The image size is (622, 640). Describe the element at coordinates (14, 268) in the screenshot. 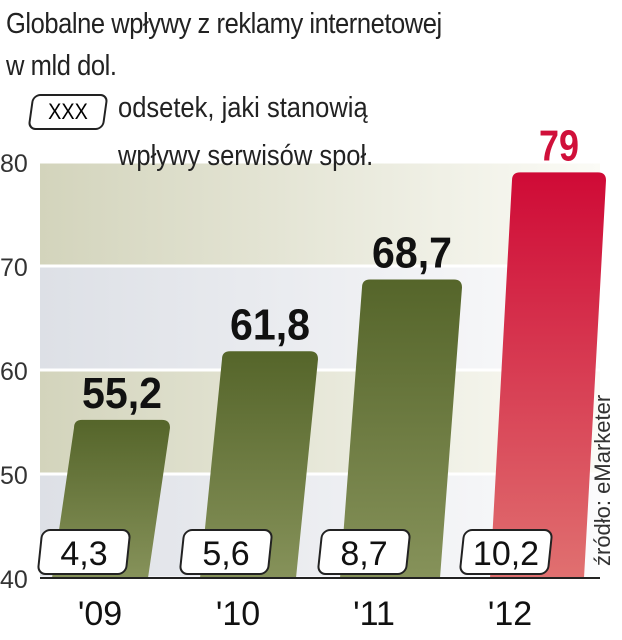

I see `y-tick-label: 70` at that location.